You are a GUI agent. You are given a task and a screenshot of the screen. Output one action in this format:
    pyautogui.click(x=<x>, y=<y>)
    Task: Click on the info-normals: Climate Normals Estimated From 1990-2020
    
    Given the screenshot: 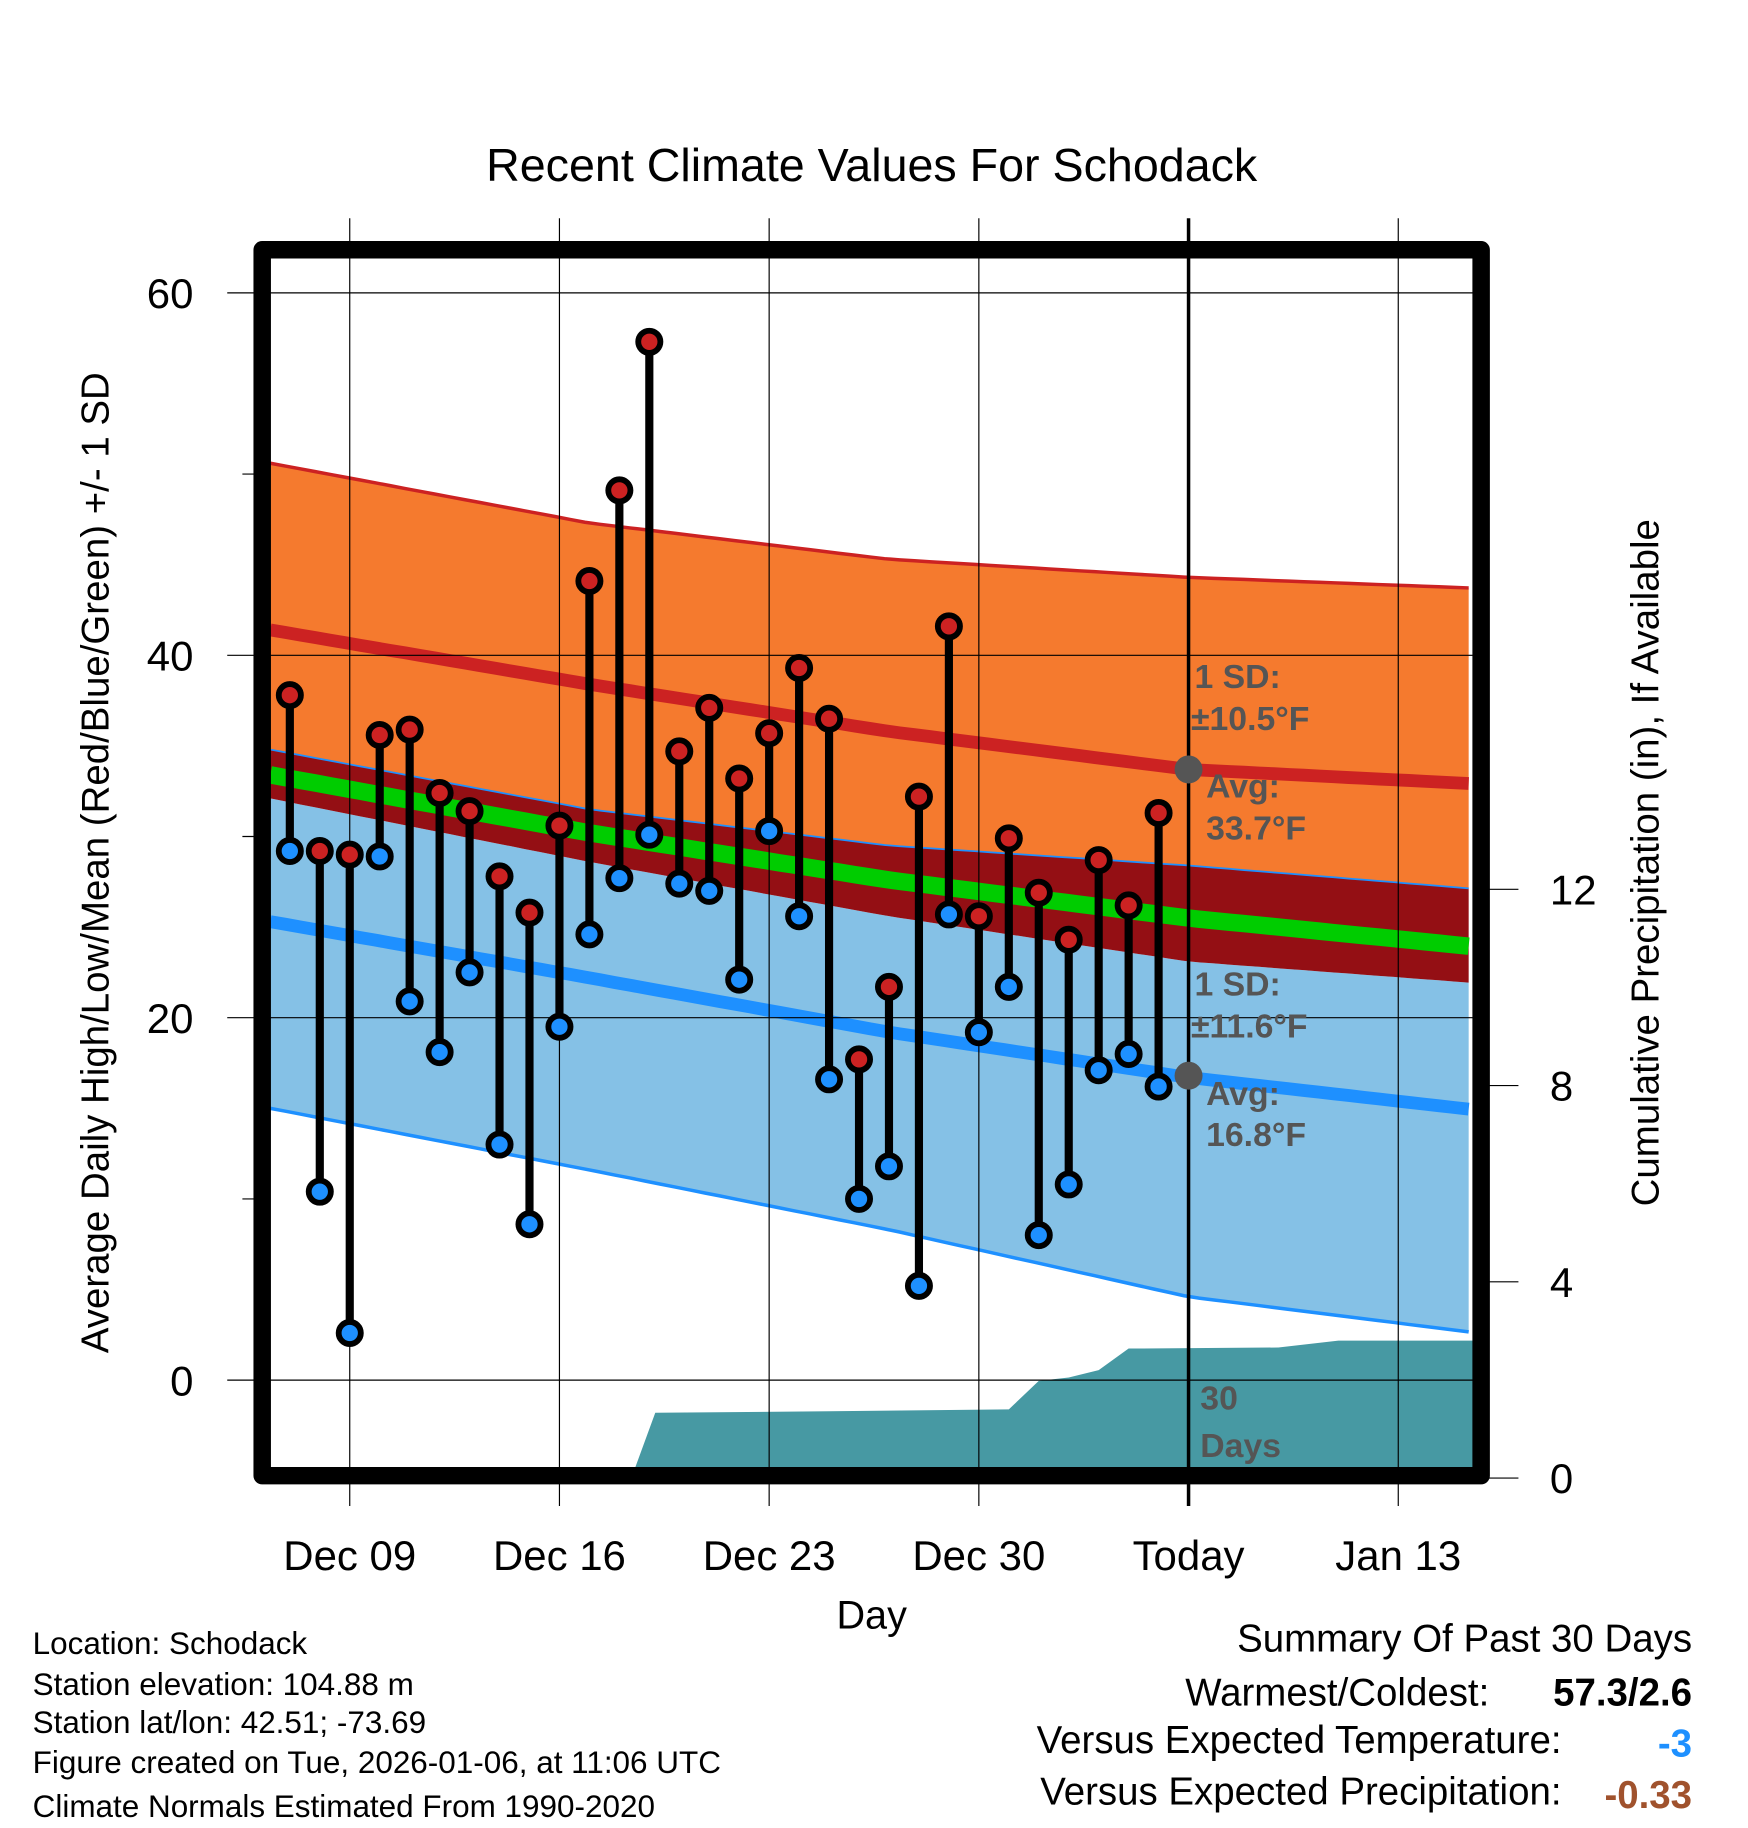 What is the action you would take?
    pyautogui.click(x=344, y=1806)
    